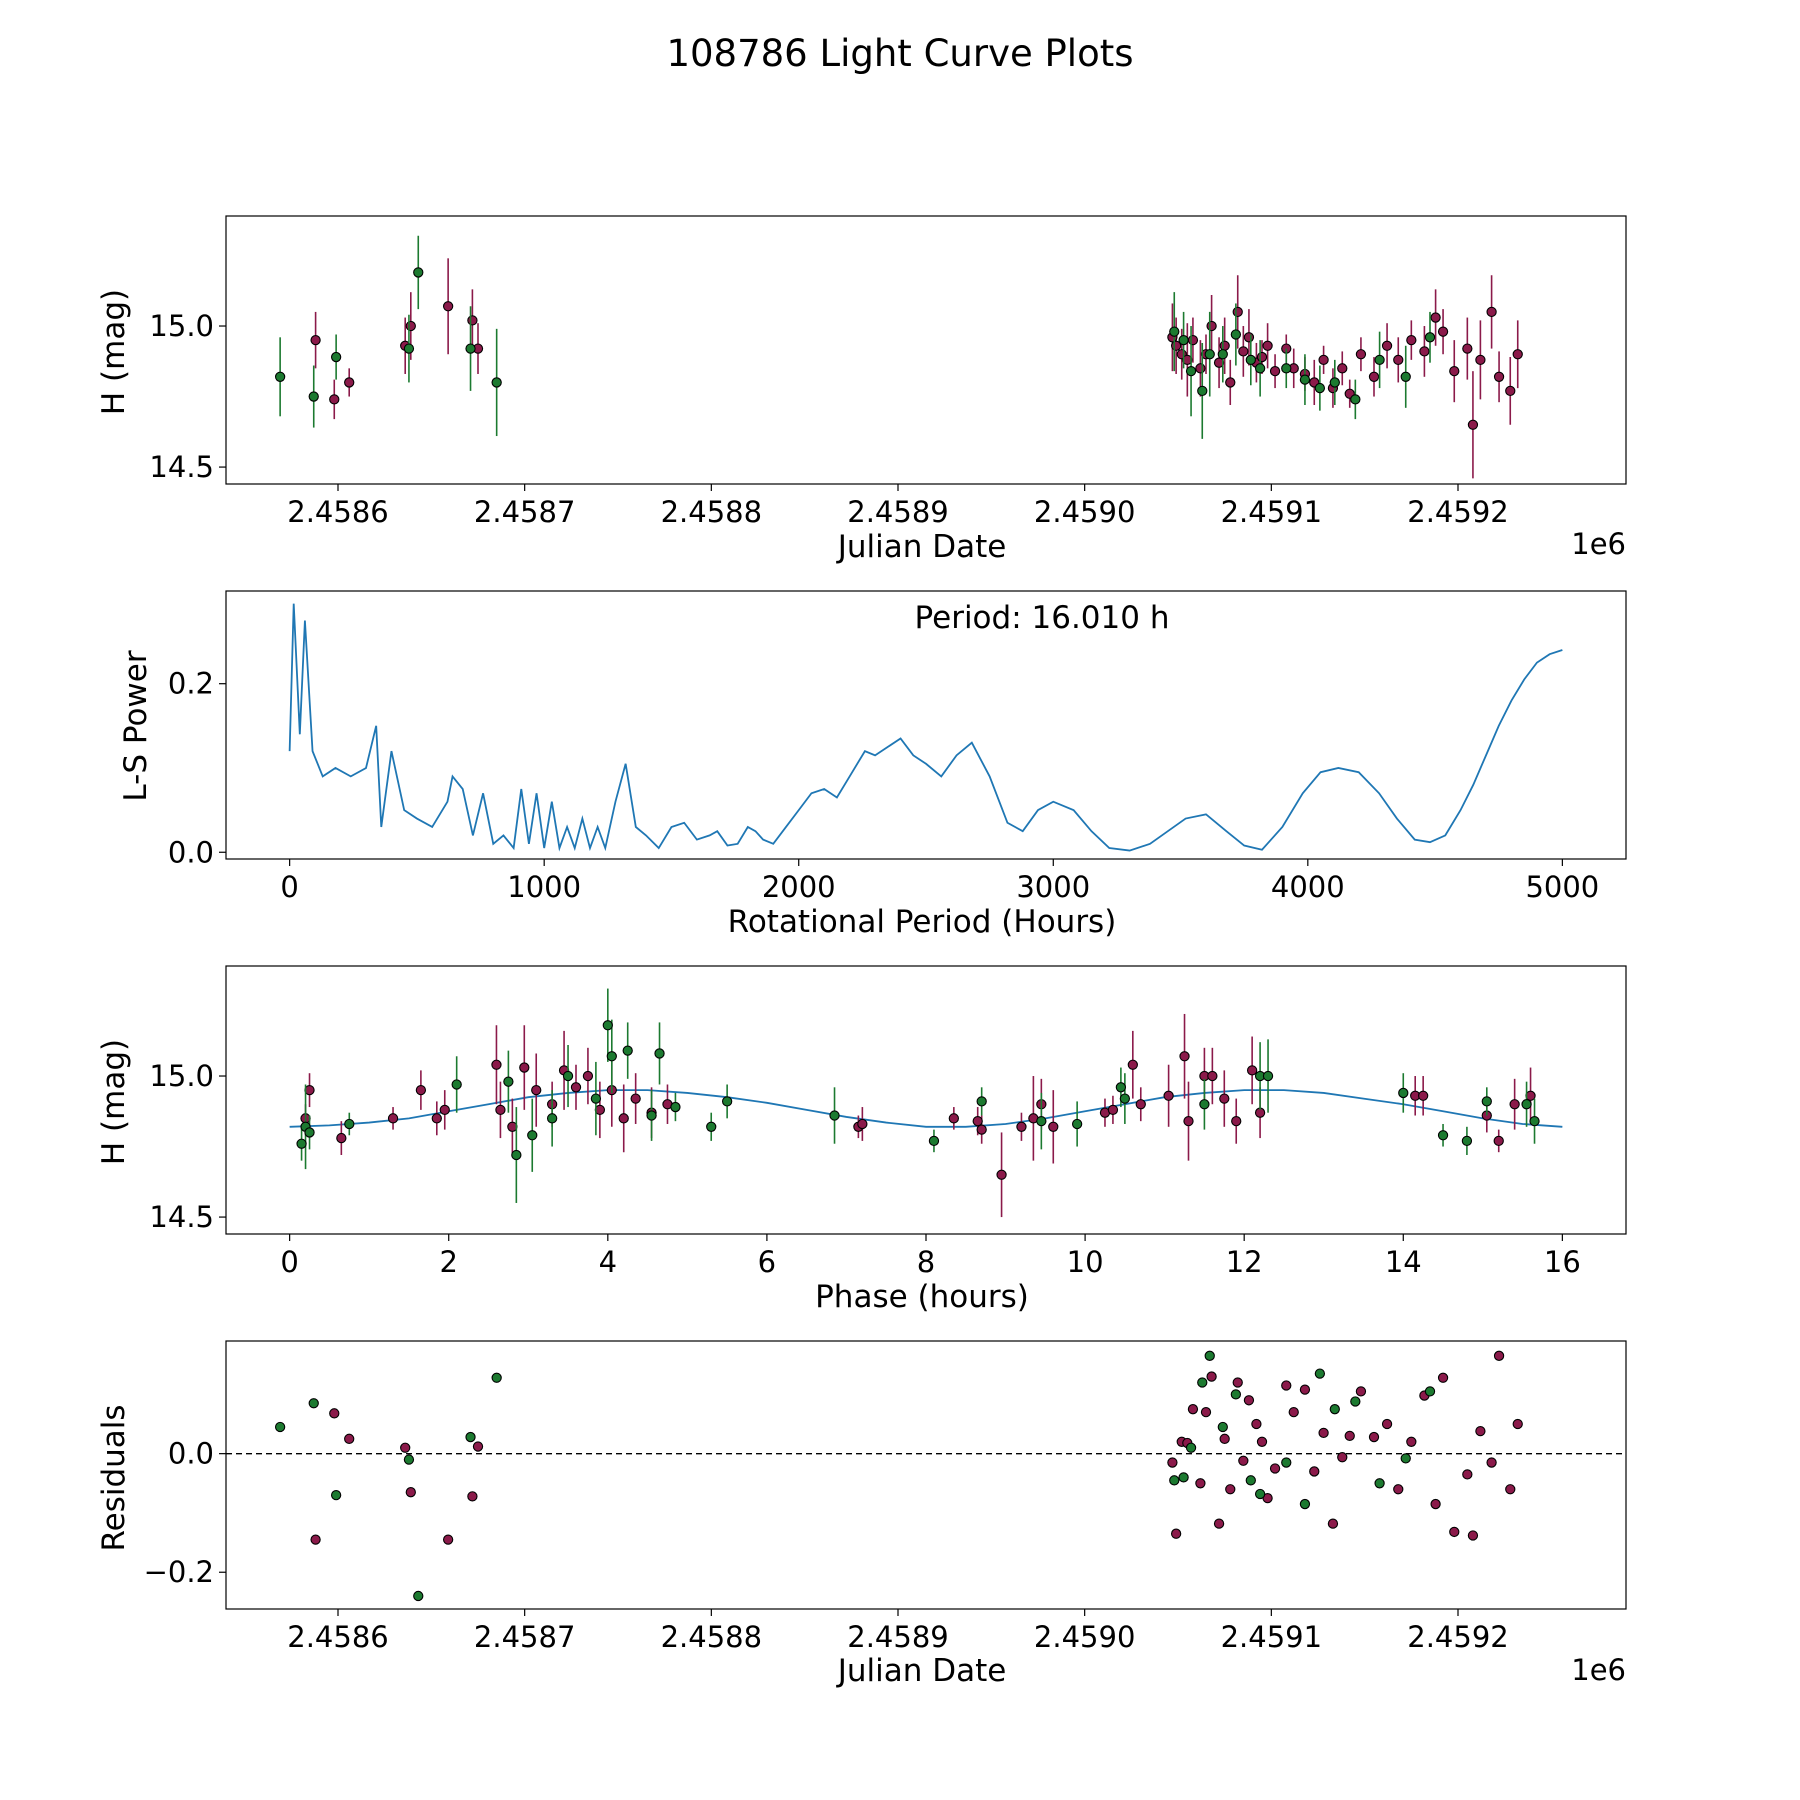 This screenshot has width=1800, height=1800. I want to click on residuals-xtick-label: 2.4588, so click(711, 1637).